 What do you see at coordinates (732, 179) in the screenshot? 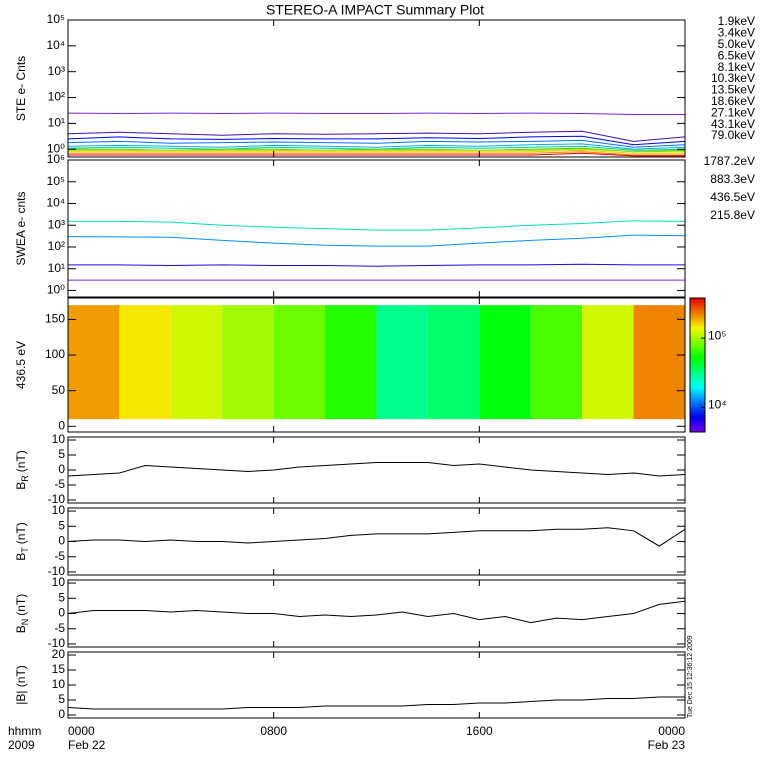
I see `legend-entry: 883.3eV` at bounding box center [732, 179].